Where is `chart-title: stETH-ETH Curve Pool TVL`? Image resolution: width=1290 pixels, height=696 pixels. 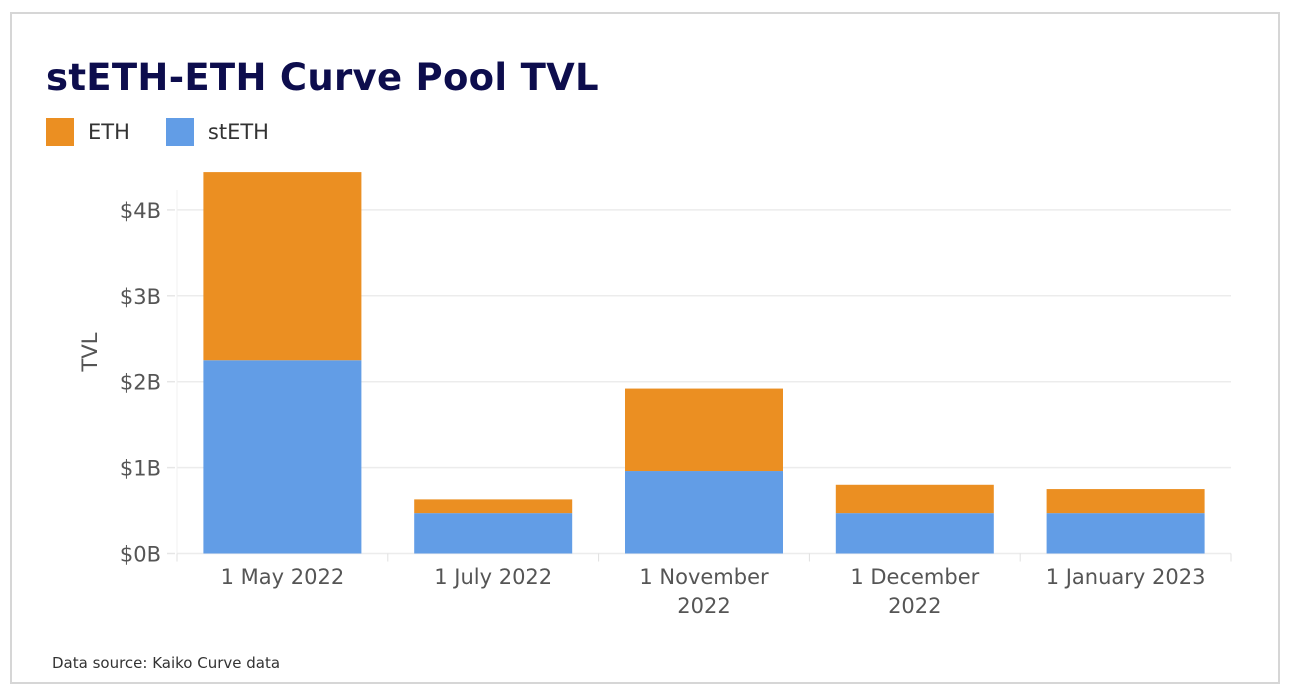
chart-title: stETH-ETH Curve Pool TVL is located at coordinates (322, 77).